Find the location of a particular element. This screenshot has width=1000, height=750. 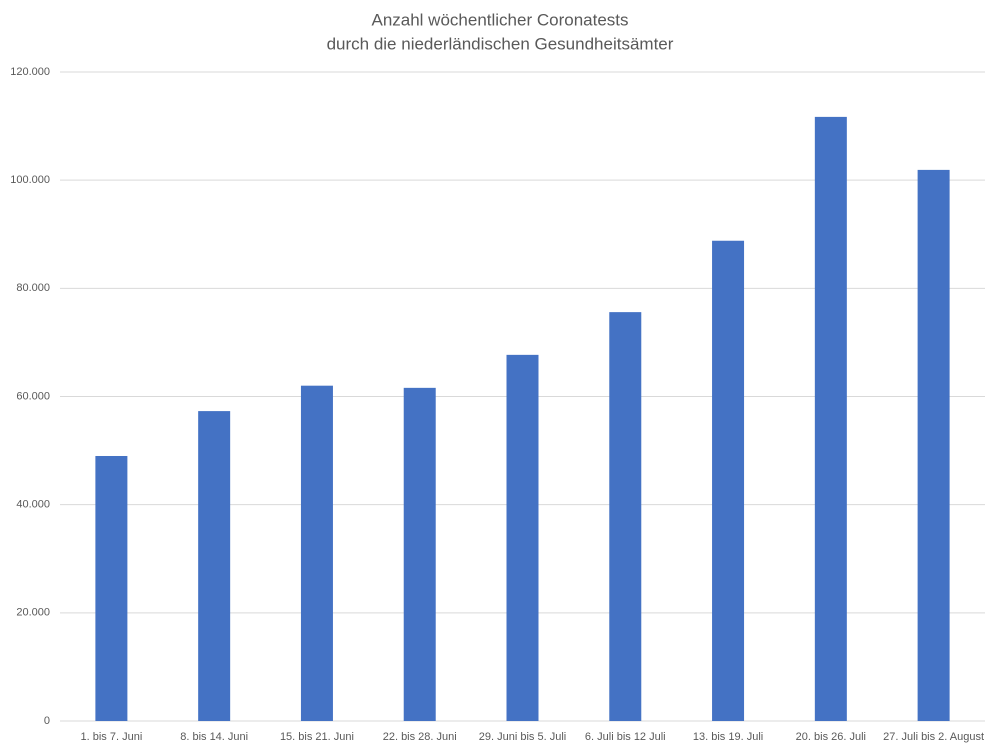

x-tick-label: 29. Juni bis 5. Juli is located at coordinates (522, 737).